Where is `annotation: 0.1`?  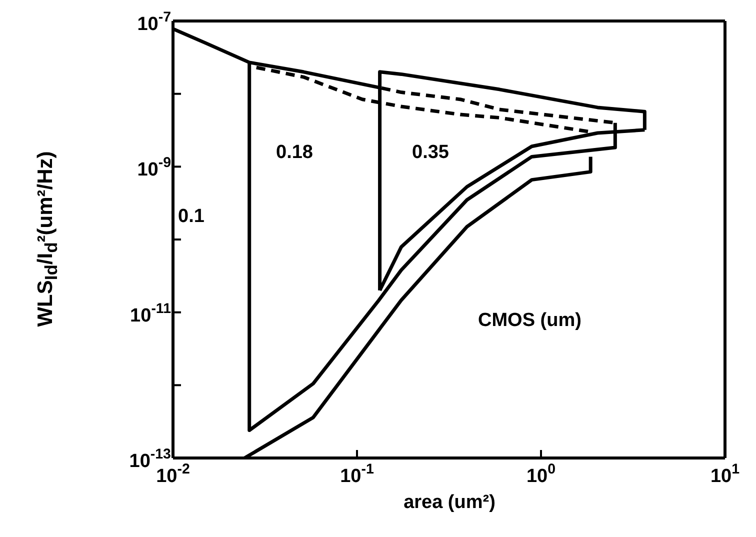
annotation: 0.1 is located at coordinates (191, 217).